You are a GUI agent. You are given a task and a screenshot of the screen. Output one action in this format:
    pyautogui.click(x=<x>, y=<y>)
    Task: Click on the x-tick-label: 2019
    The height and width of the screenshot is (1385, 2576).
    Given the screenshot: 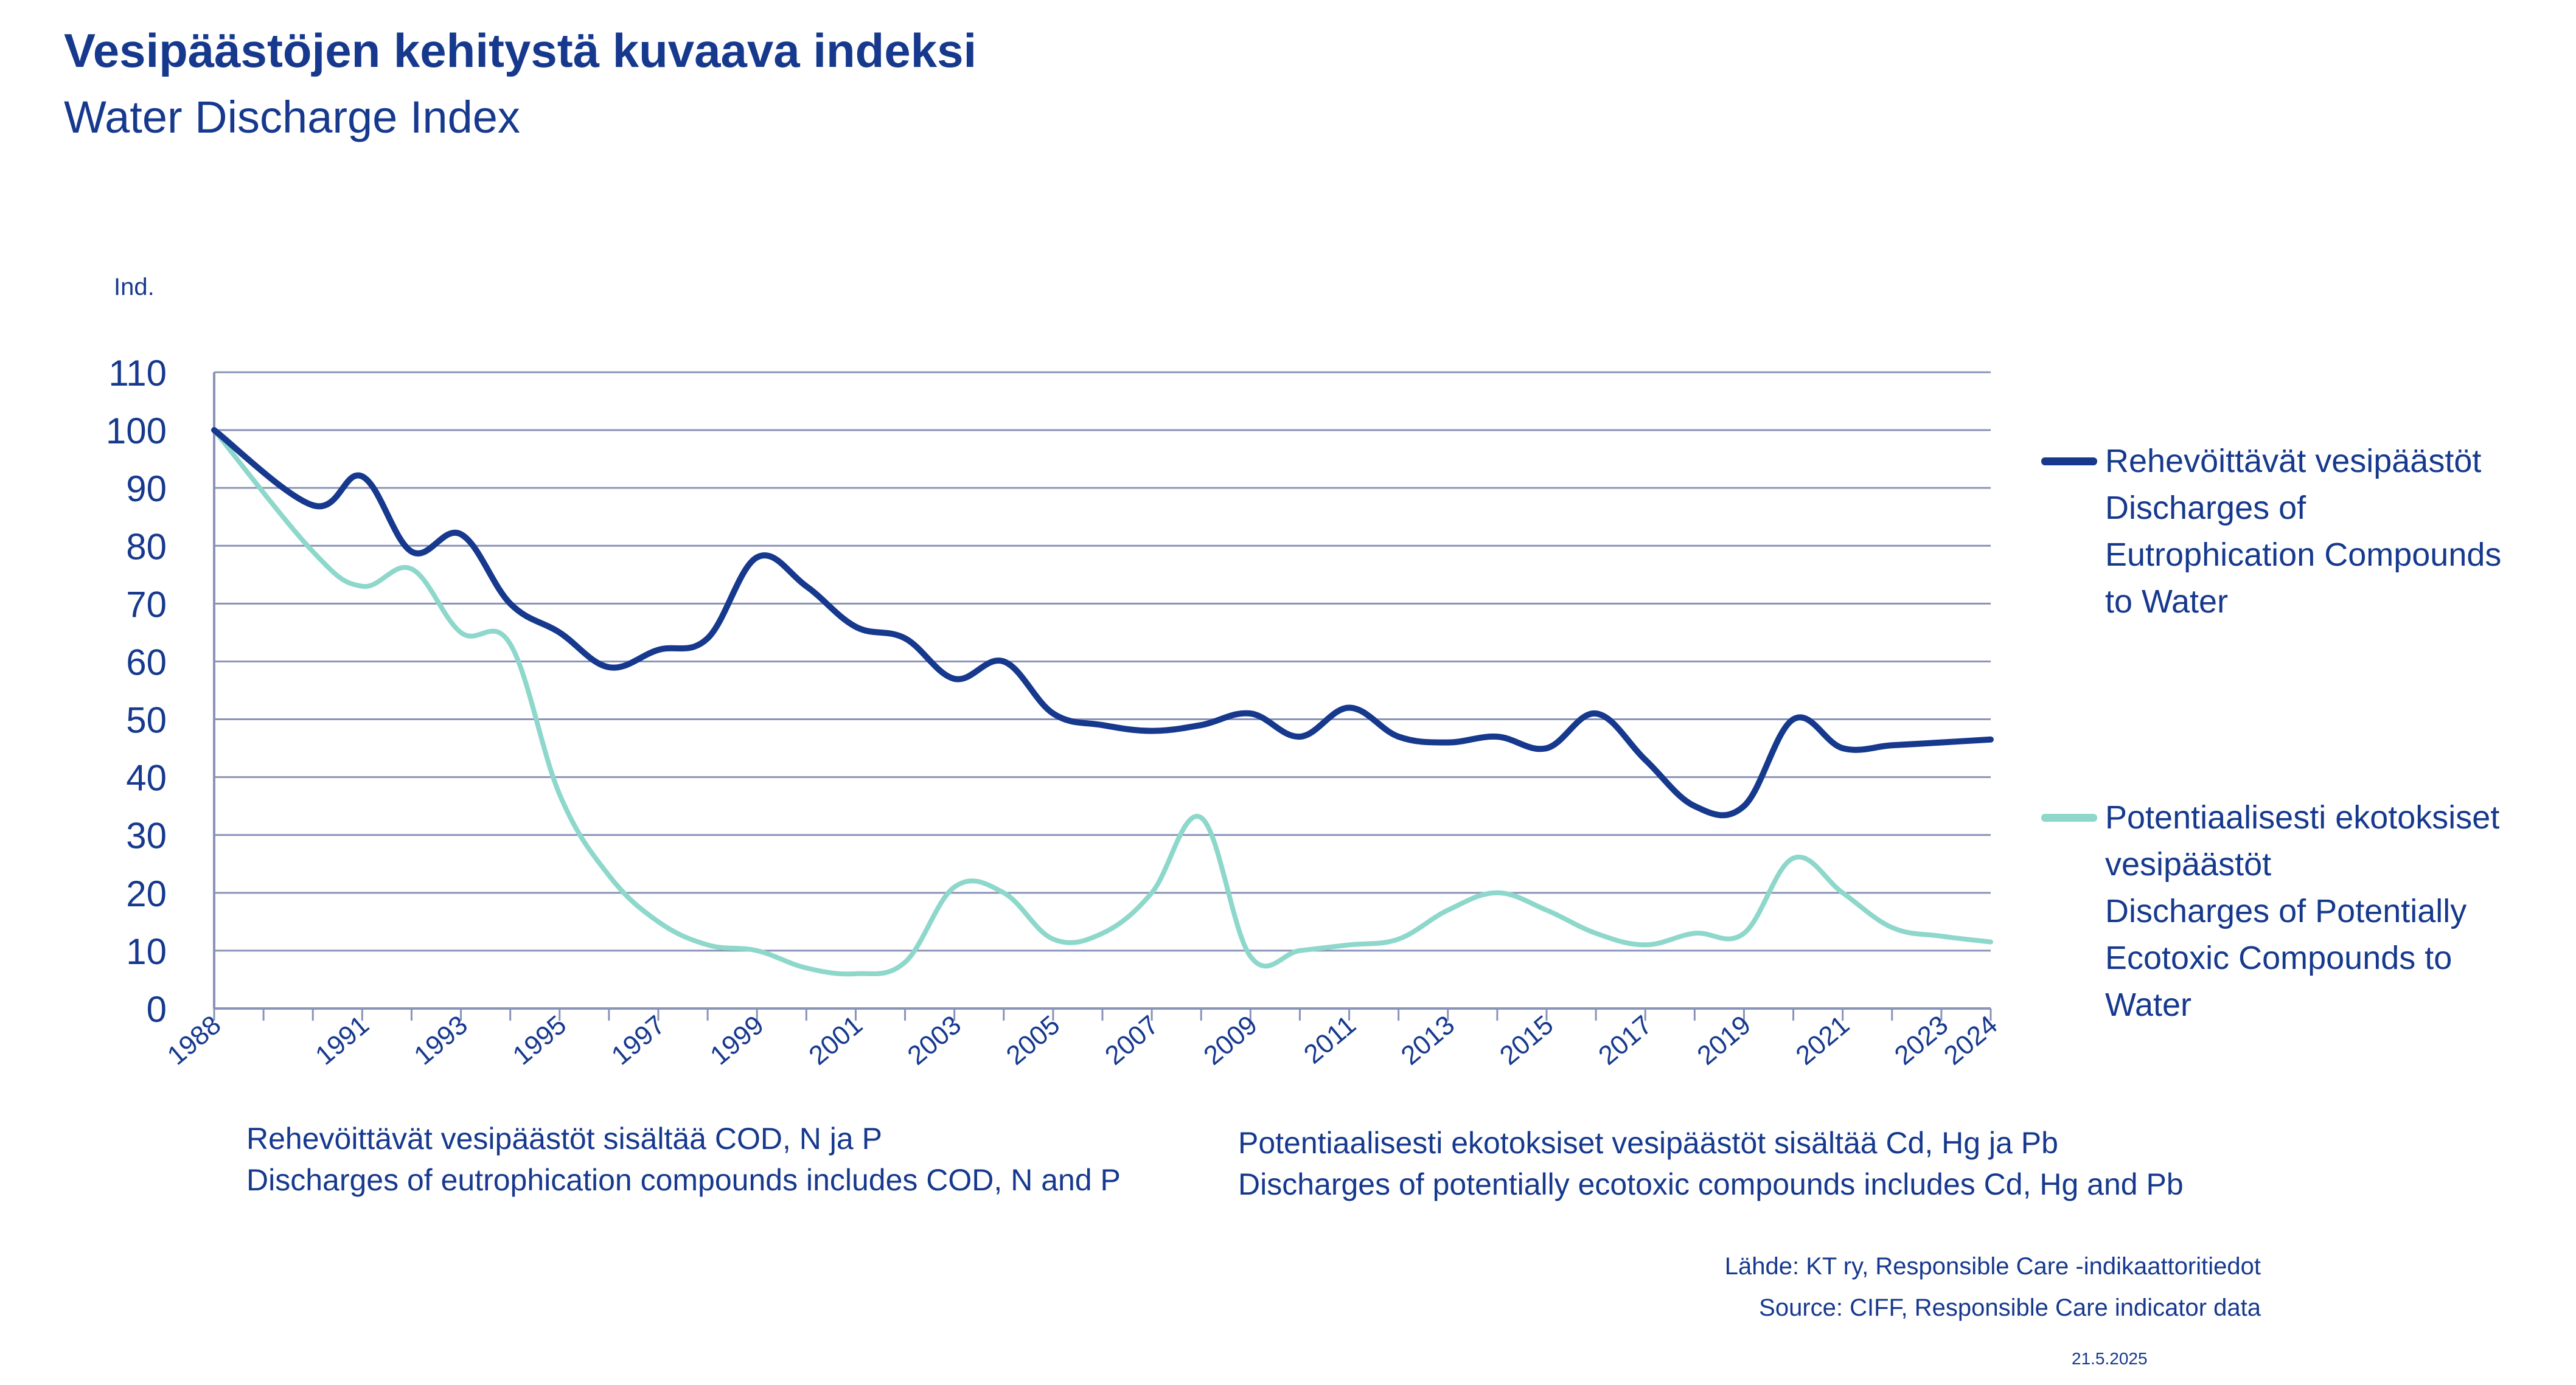 What is the action you would take?
    pyautogui.click(x=1723, y=1040)
    